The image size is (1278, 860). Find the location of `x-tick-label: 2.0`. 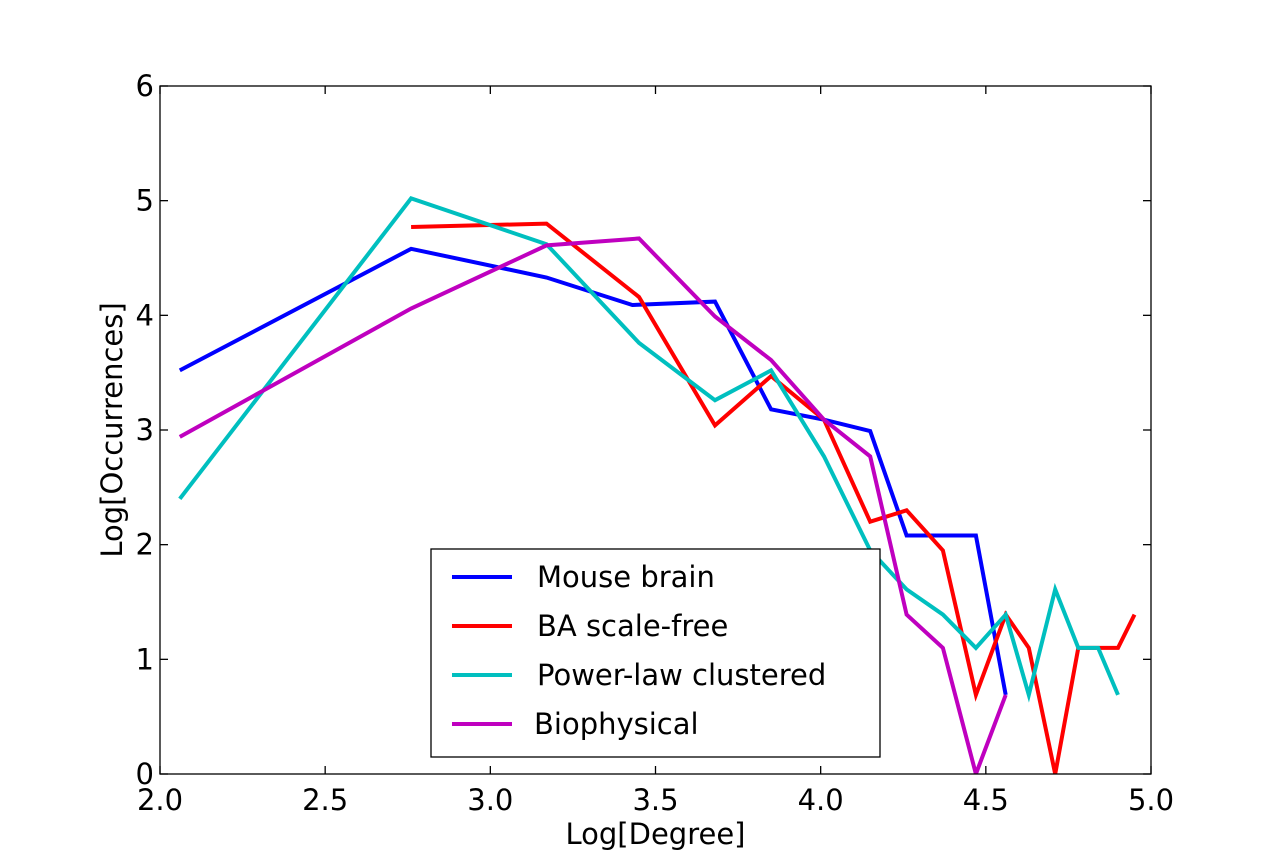

x-tick-label: 2.0 is located at coordinates (160, 800).